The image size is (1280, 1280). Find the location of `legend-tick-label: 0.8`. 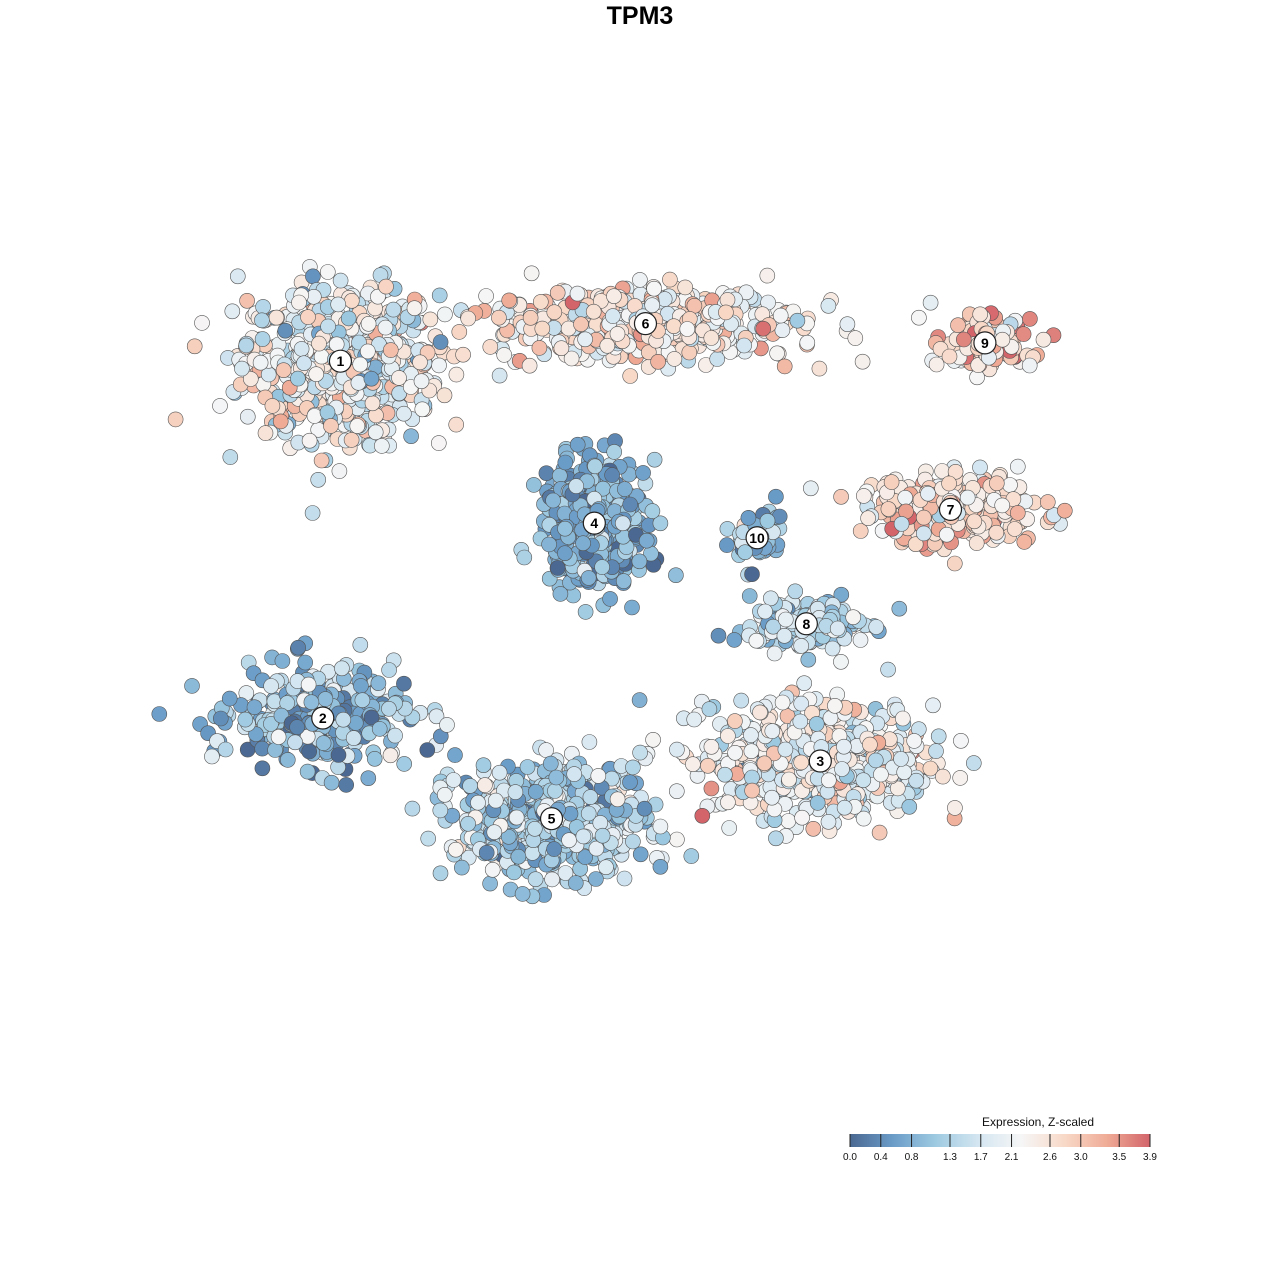

legend-tick-label: 0.8 is located at coordinates (912, 1157).